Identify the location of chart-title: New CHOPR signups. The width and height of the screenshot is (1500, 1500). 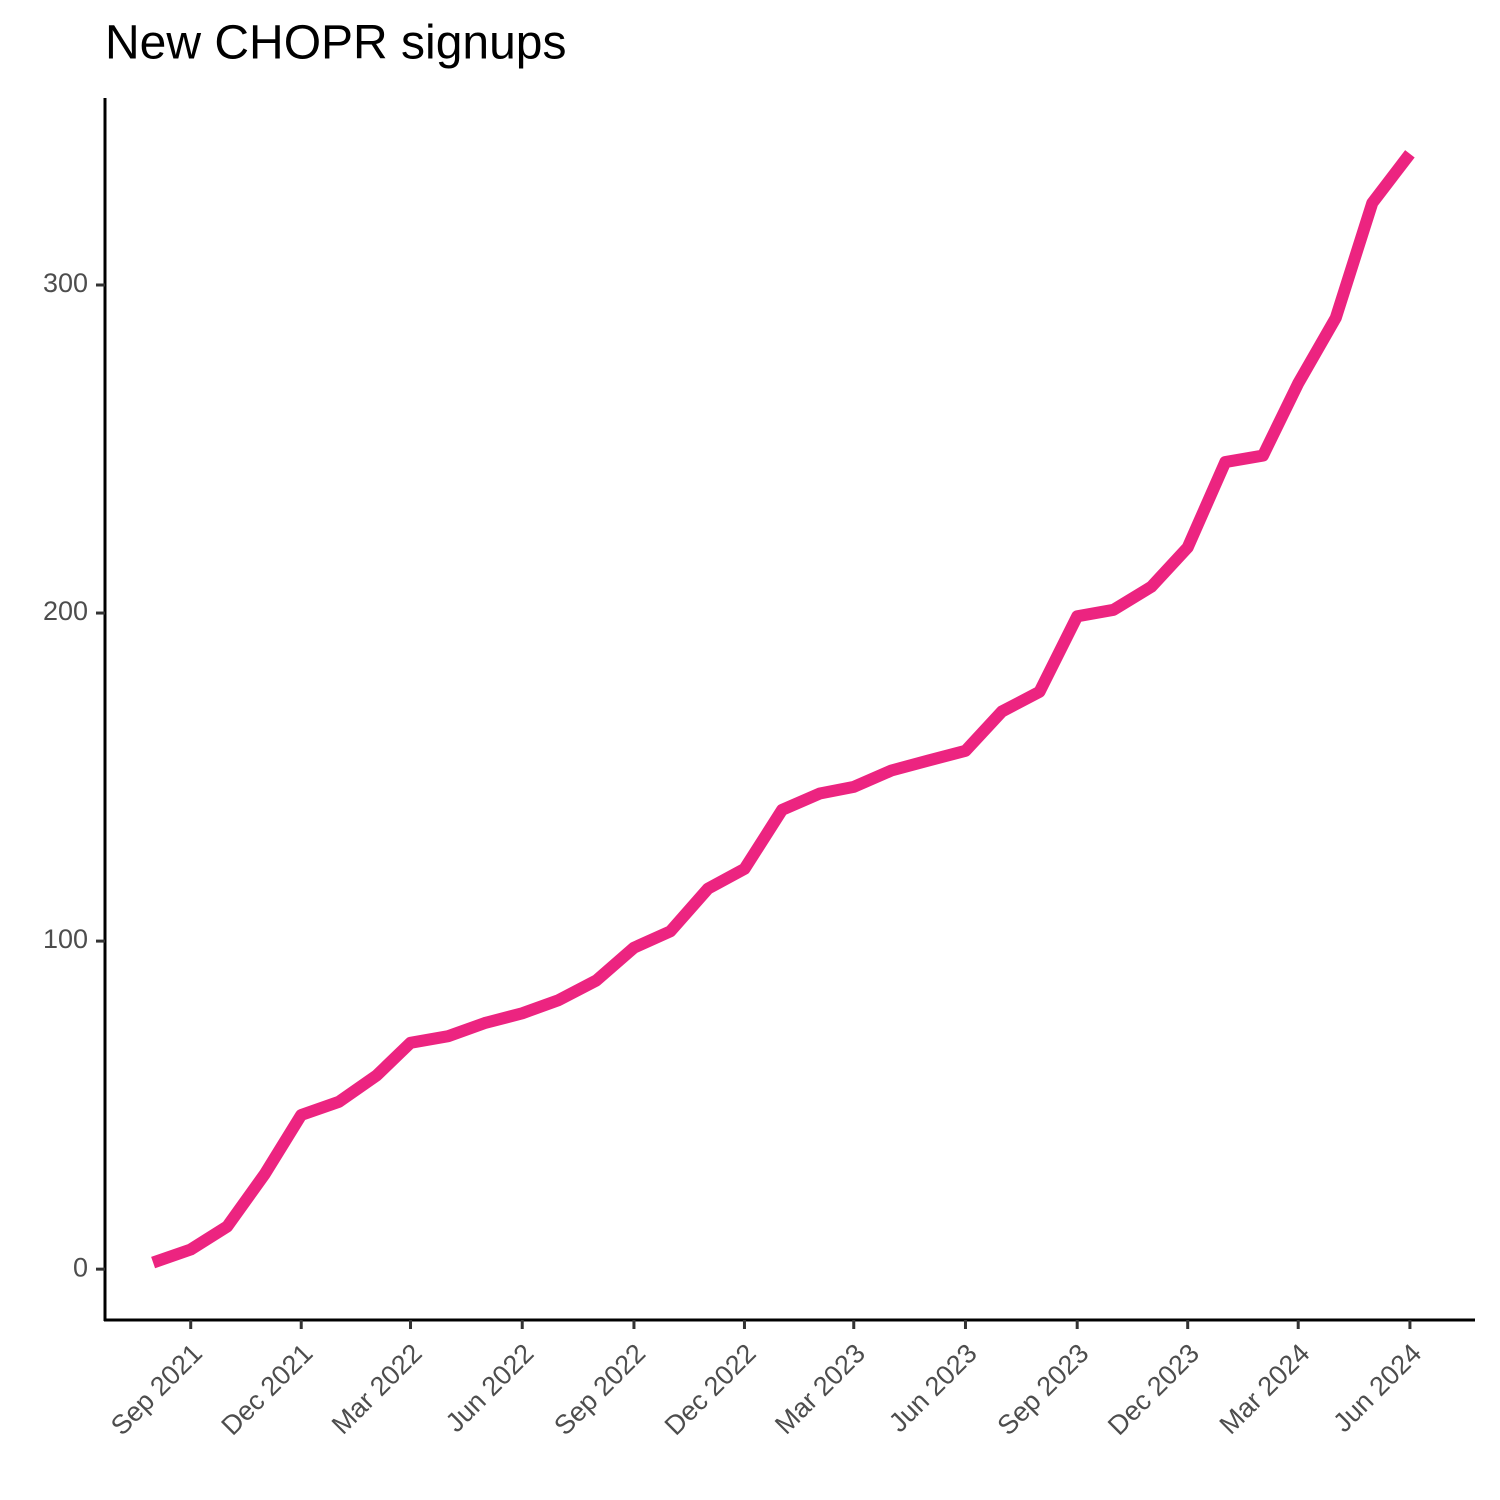
(335, 43).